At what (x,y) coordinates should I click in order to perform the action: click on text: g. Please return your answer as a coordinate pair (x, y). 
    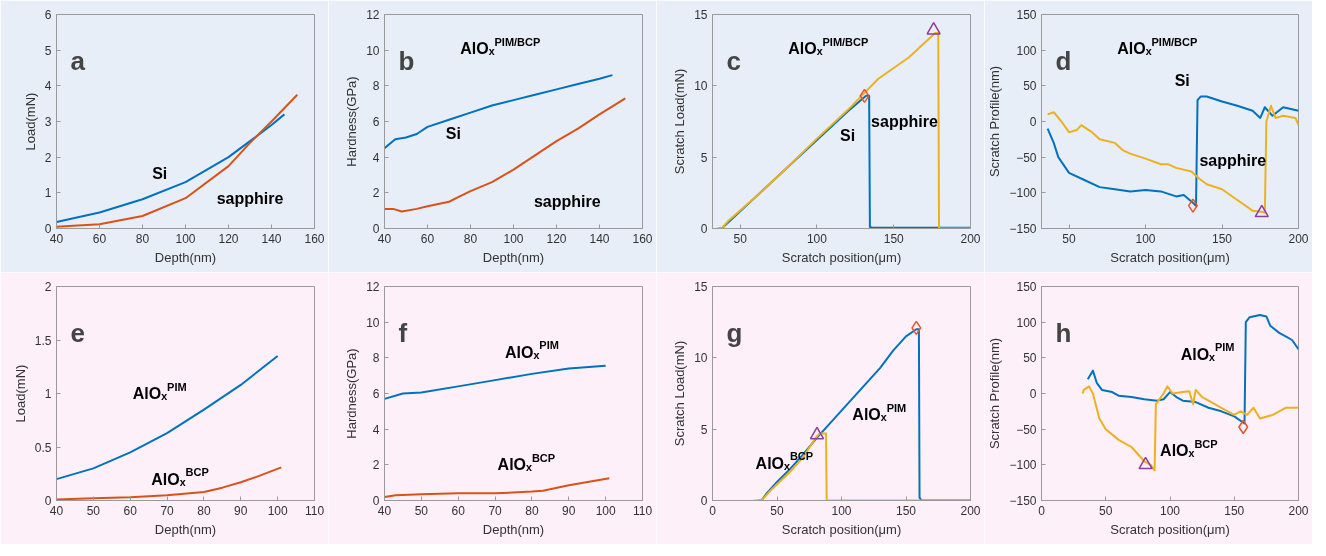
    Looking at the image, I should click on (734, 332).